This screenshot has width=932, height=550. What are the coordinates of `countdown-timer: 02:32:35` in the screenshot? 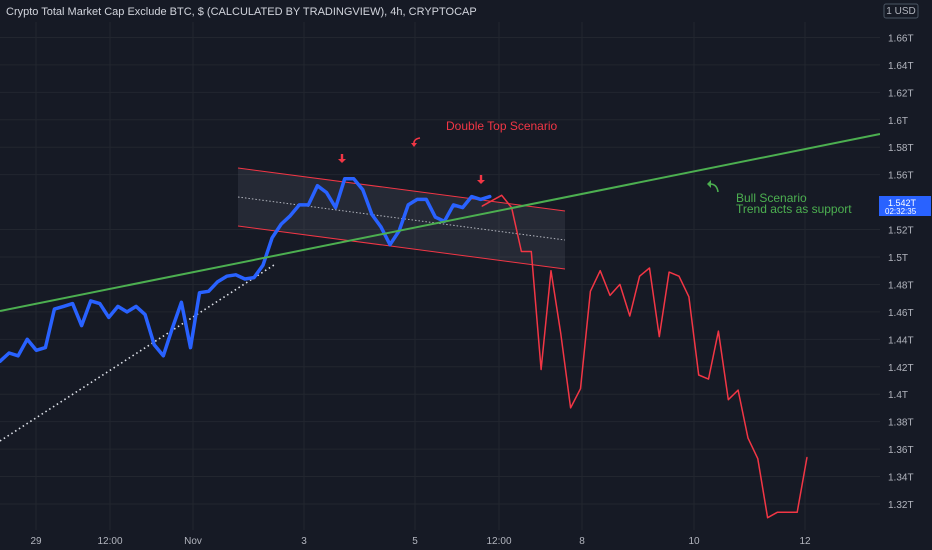 It's located at (901, 211).